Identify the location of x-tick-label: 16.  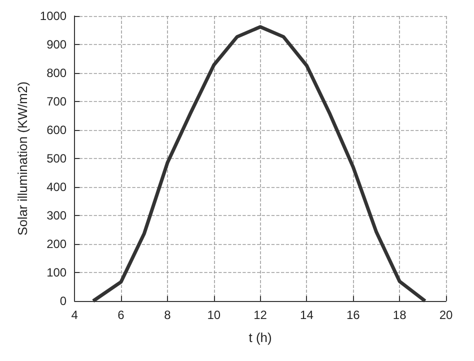
(353, 315).